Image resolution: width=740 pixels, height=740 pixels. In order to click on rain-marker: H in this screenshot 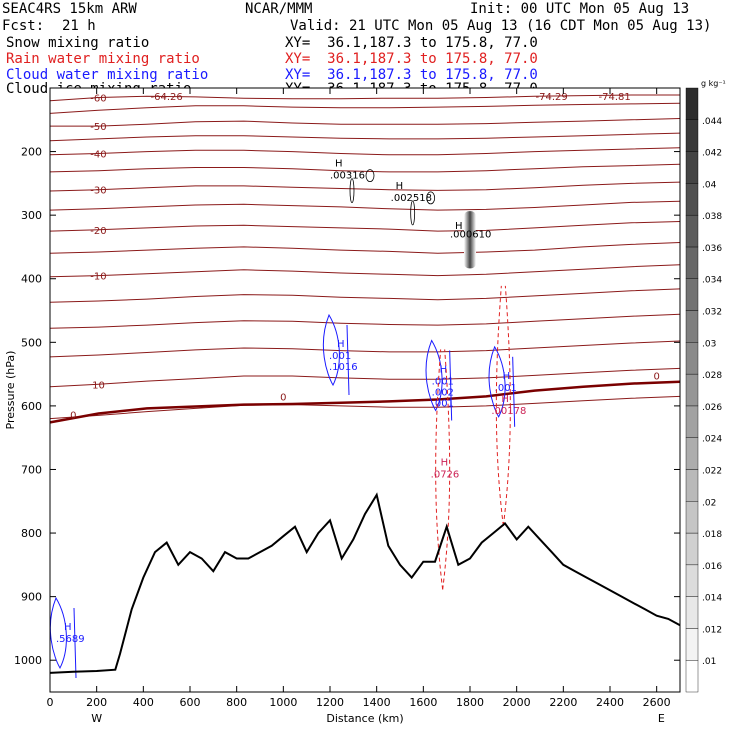, I will do `click(445, 462)`.